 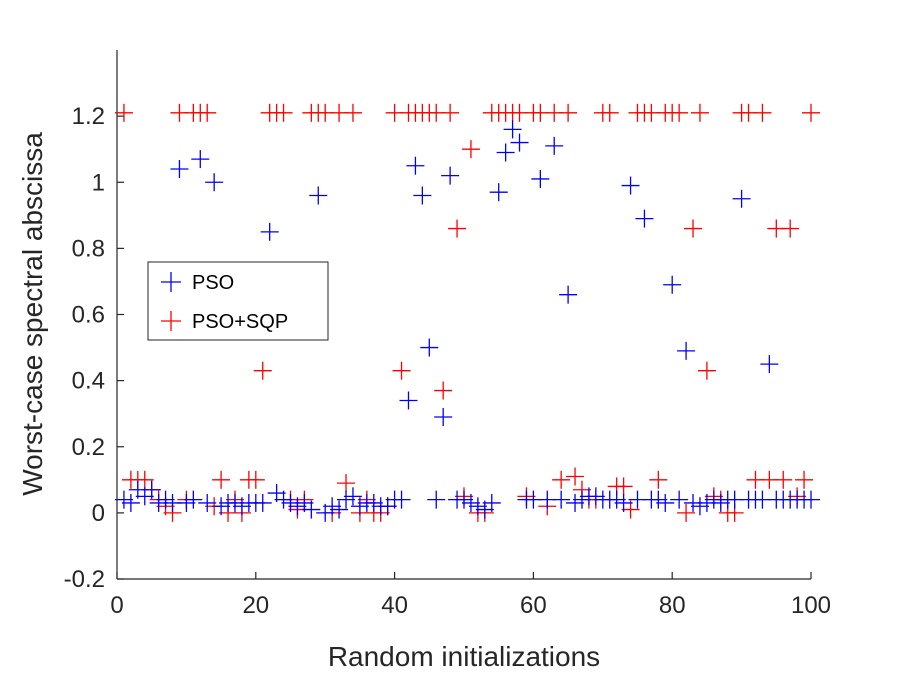 What do you see at coordinates (32, 314) in the screenshot?
I see `y-axis-title: Worst-case spectral abscissa` at bounding box center [32, 314].